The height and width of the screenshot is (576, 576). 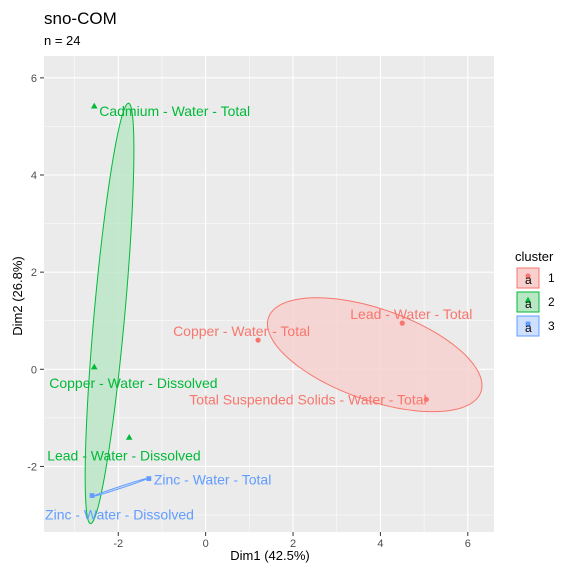 I want to click on y-tick-label: -2, so click(x=32, y=467).